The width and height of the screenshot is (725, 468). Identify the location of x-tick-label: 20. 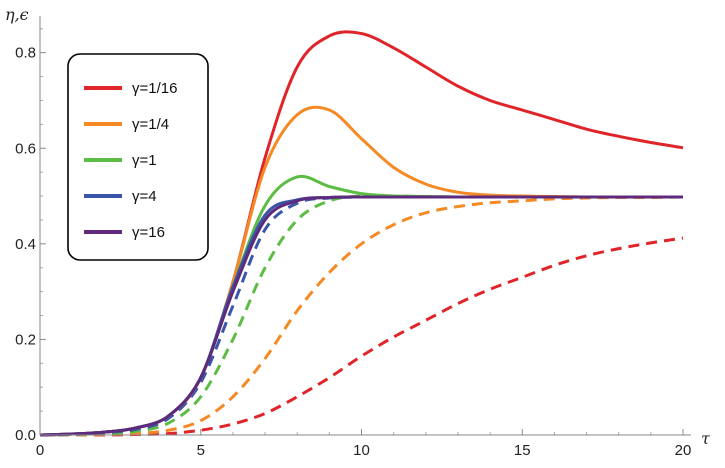
(683, 450).